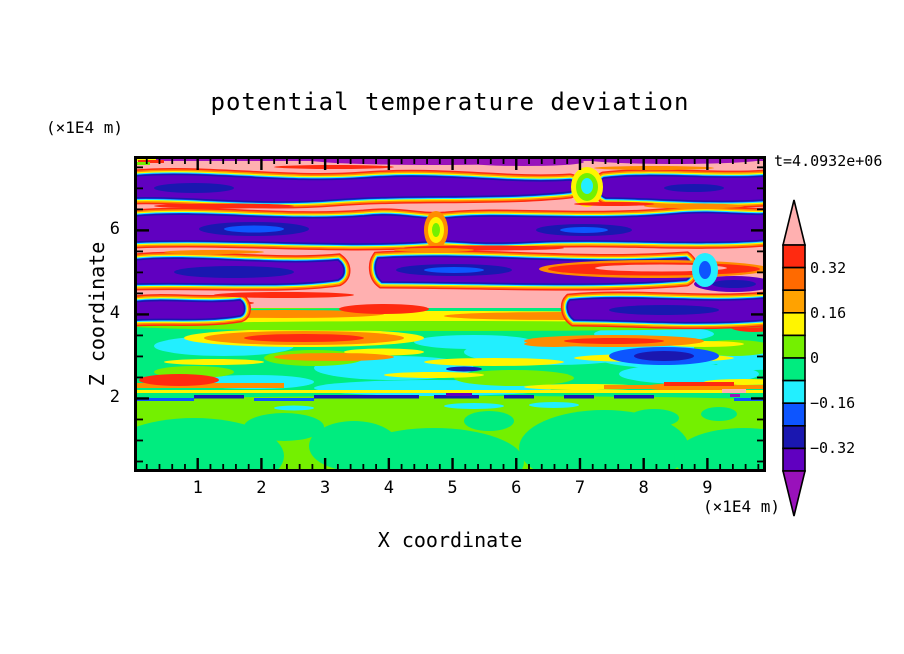  What do you see at coordinates (580, 488) in the screenshot?
I see `x-tick-label: 7` at bounding box center [580, 488].